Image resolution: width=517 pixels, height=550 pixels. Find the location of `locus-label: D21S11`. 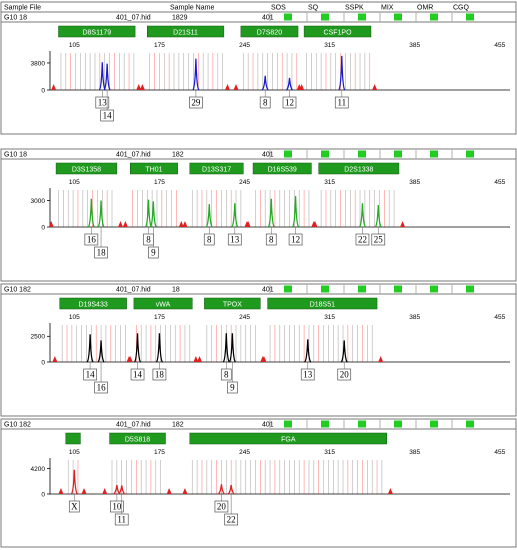

locus-label: D21S11 is located at coordinates (185, 33).